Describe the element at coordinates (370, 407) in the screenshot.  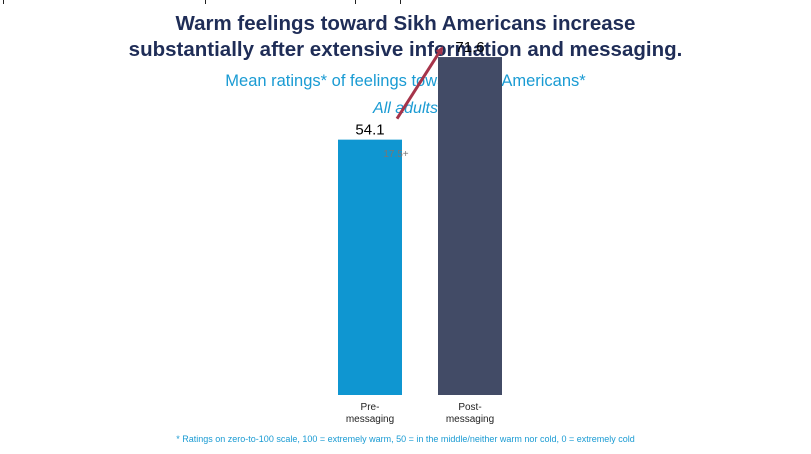
I see `category-tick-label: Pre-` at that location.